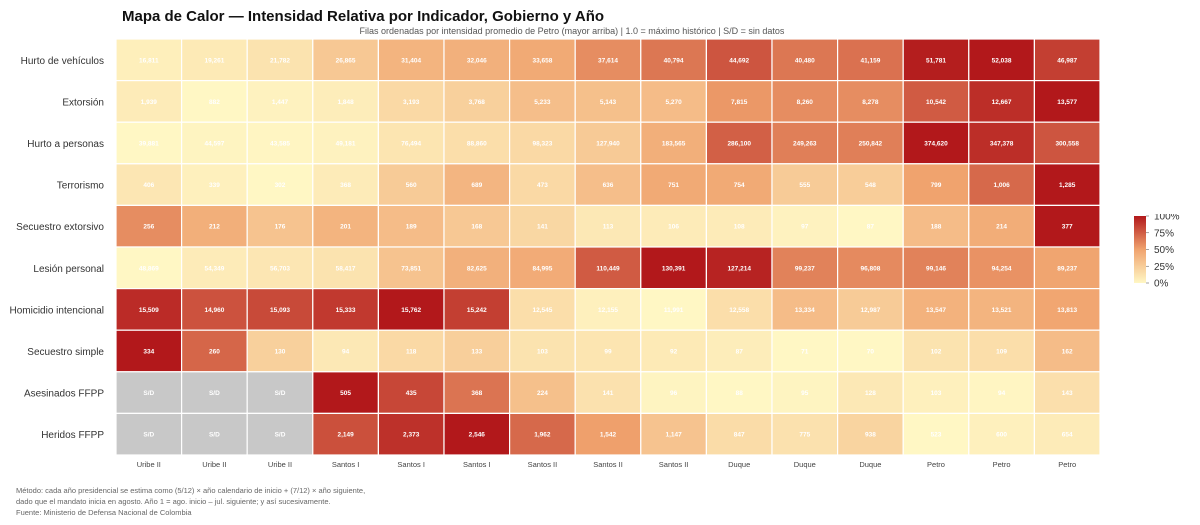  Describe the element at coordinates (411, 144) in the screenshot. I see `cell-value-label: 76,494` at that location.